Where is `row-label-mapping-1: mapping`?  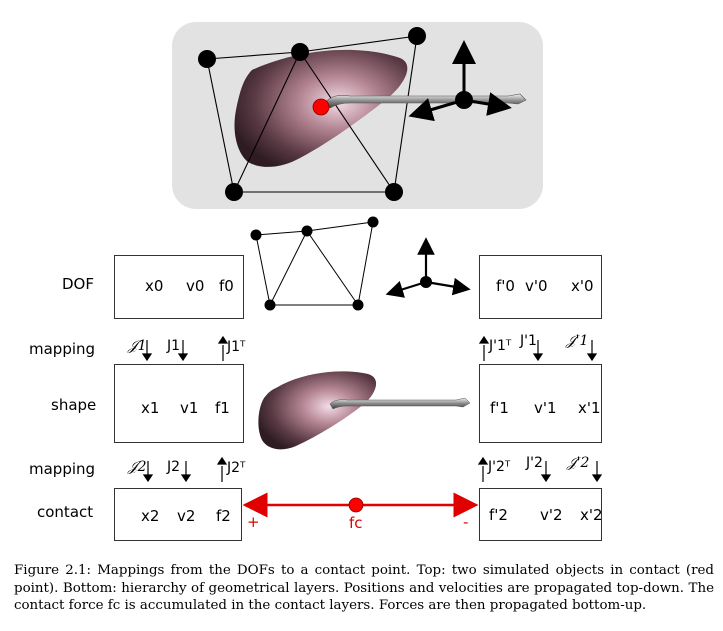 row-label-mapping-1: mapping is located at coordinates (62, 349).